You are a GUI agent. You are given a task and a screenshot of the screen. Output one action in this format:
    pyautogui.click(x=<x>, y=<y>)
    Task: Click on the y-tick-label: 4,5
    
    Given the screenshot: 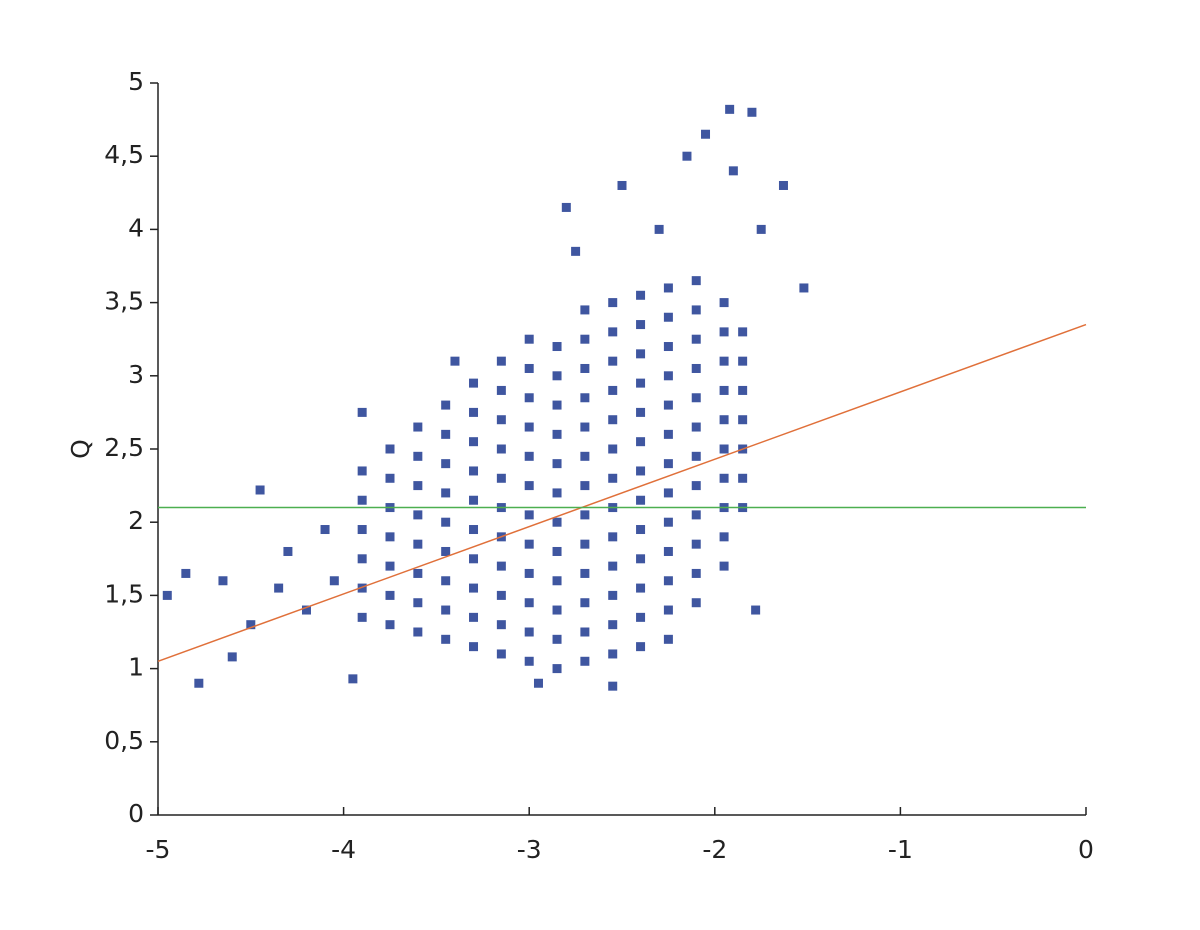 What is the action you would take?
    pyautogui.click(x=124, y=154)
    